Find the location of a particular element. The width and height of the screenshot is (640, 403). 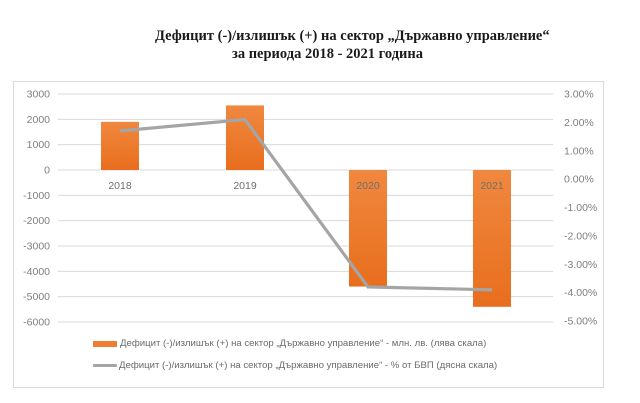

right-tick-label: 2.00% is located at coordinates (579, 123).